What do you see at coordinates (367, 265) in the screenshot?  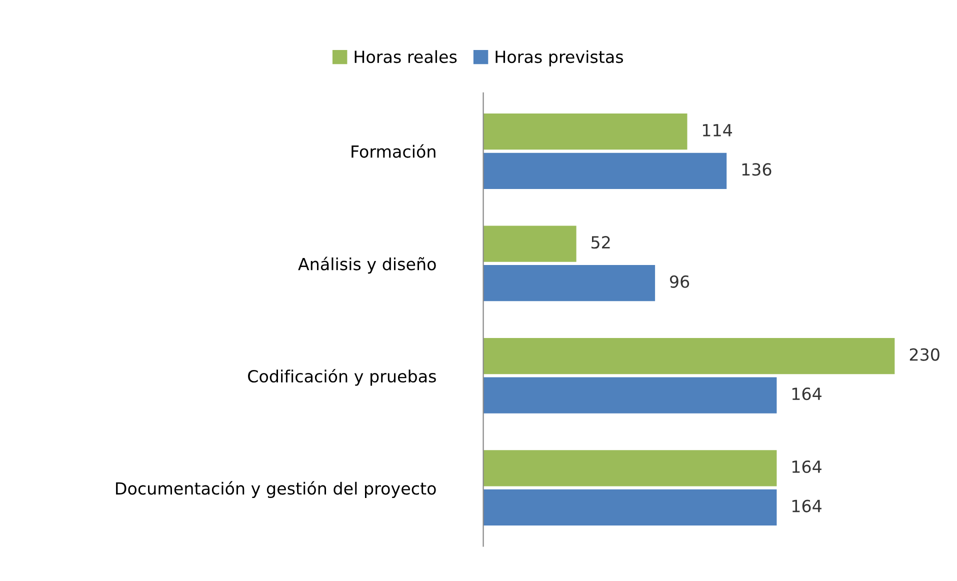 I see `y-tick-label: Análisis y diseño` at bounding box center [367, 265].